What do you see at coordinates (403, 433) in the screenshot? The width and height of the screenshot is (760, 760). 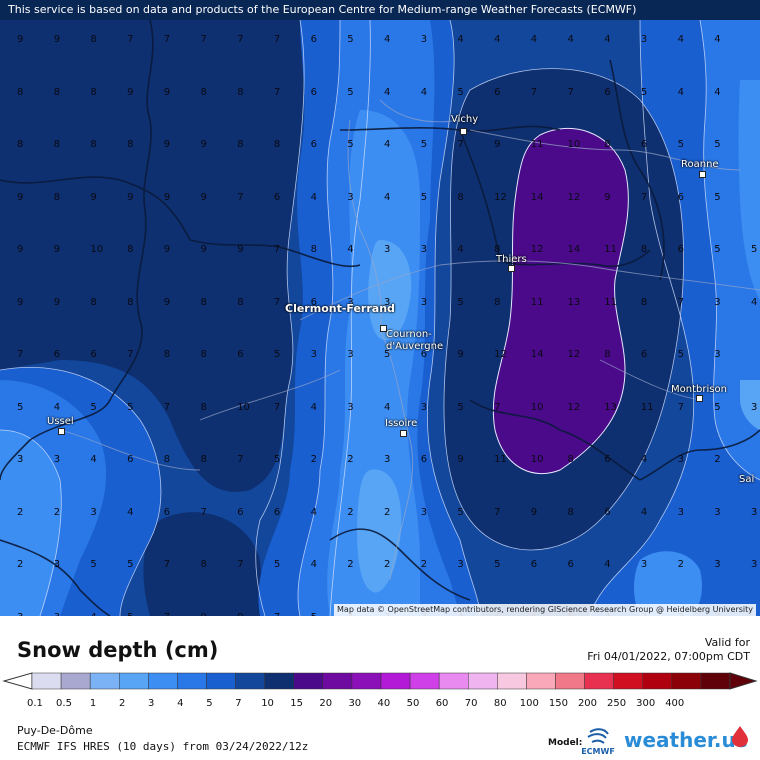 I see `issoire-marker` at bounding box center [403, 433].